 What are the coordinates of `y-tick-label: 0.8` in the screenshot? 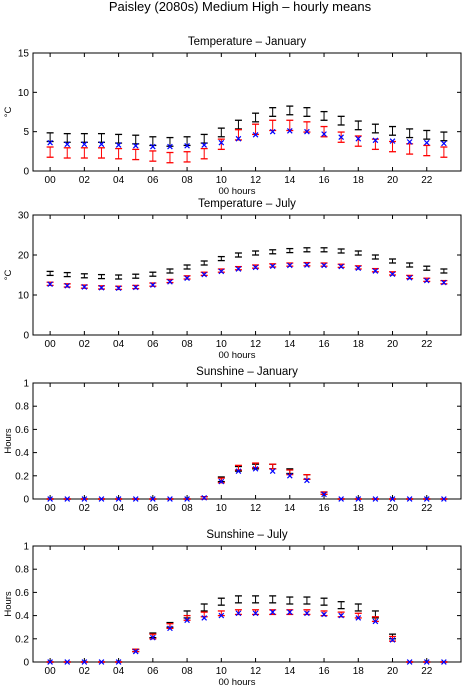 It's located at (22, 407).